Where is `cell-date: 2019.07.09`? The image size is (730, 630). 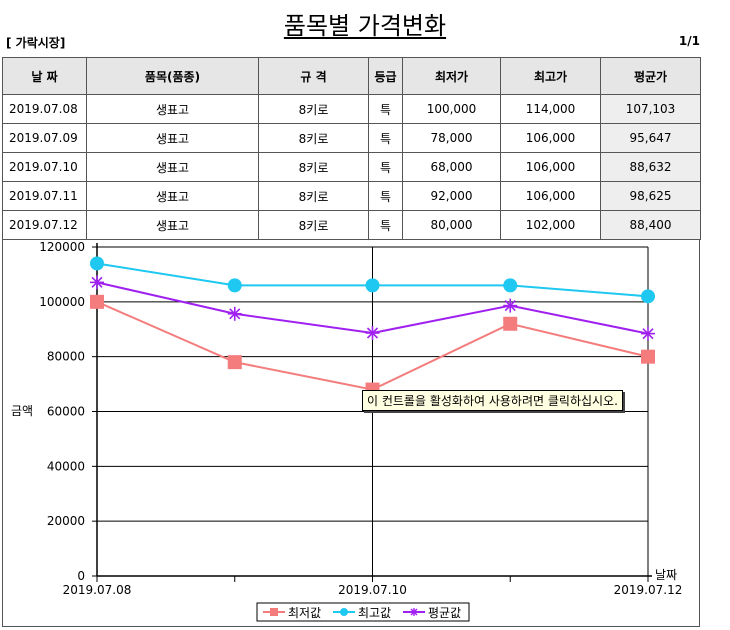 cell-date: 2019.07.09 is located at coordinates (44, 138).